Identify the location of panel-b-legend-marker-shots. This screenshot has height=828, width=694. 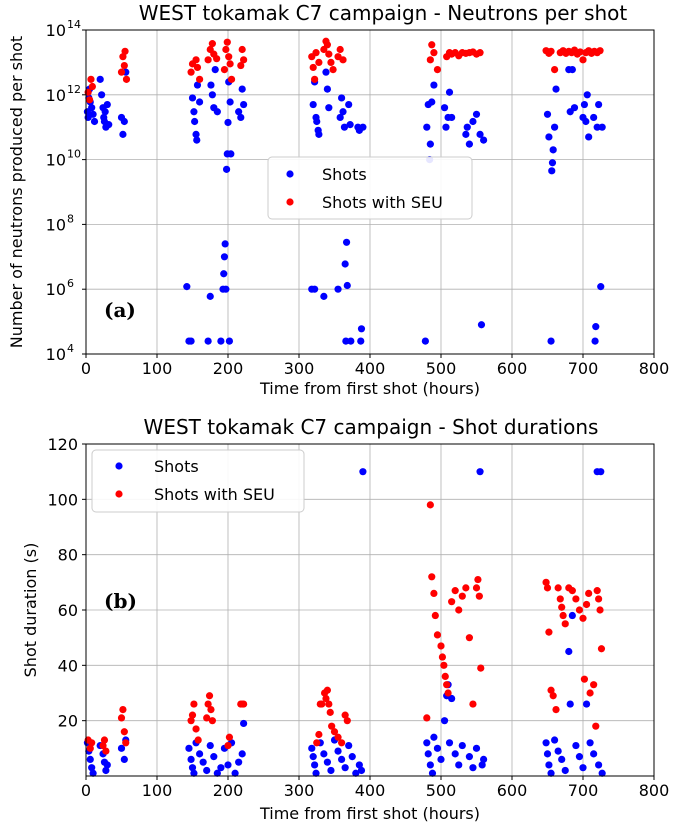
(119, 466).